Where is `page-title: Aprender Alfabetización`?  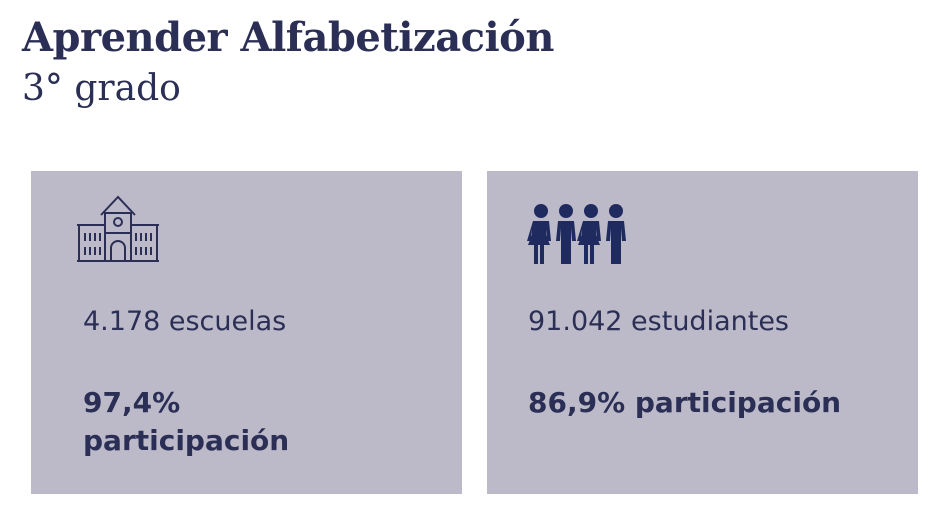 page-title: Aprender Alfabetización is located at coordinates (288, 37).